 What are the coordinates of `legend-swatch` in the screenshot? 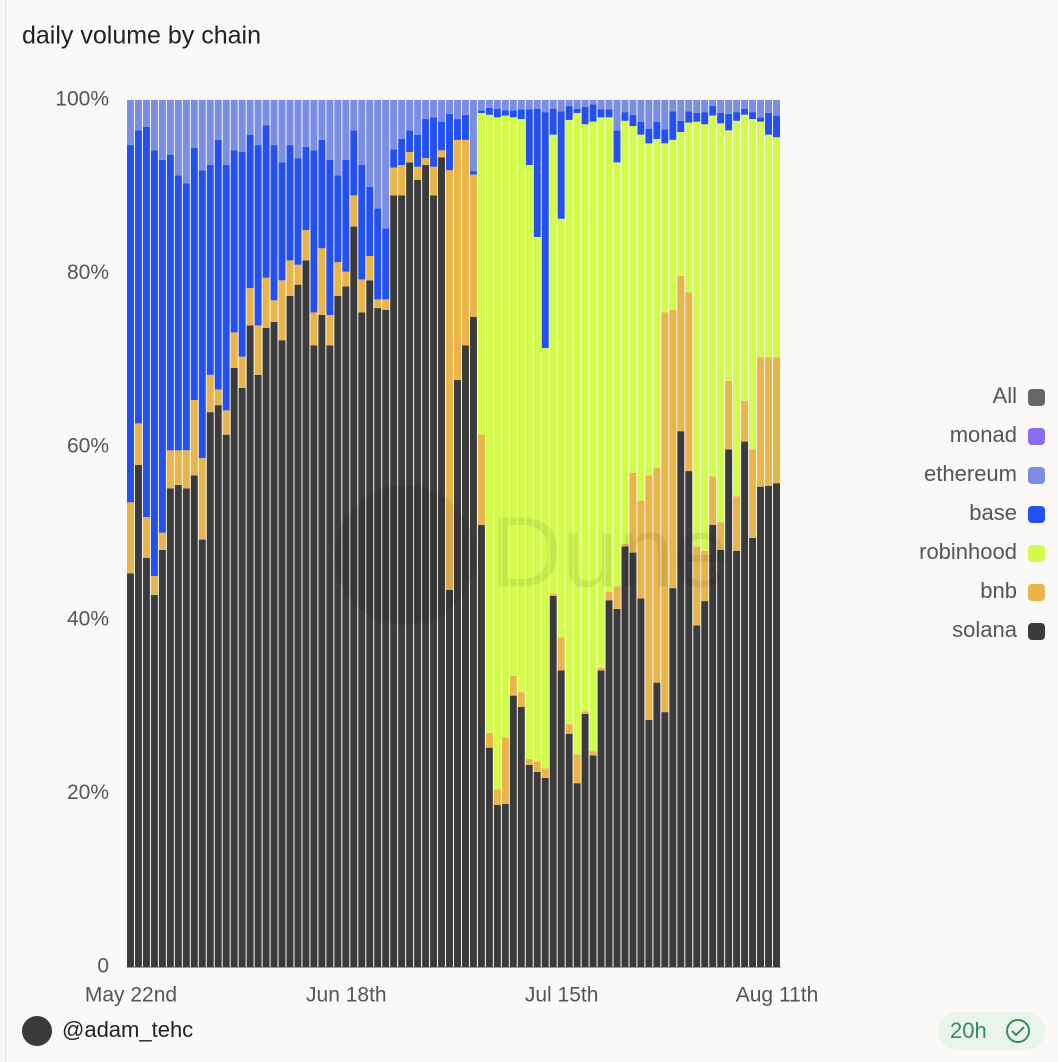 It's located at (1036, 553).